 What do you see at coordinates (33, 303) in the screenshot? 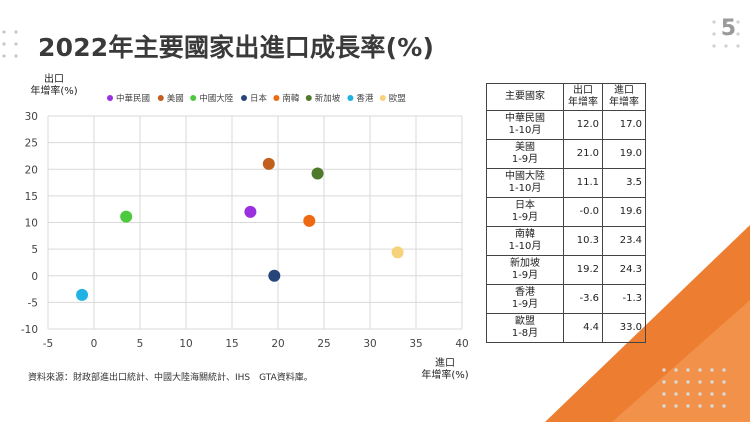
I see `y-tick-label: -5` at bounding box center [33, 303].